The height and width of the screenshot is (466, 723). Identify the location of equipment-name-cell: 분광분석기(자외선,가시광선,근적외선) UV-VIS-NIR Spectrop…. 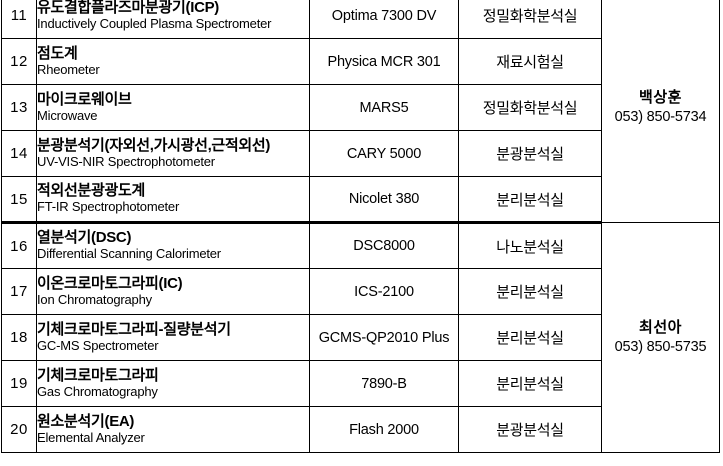
(173, 153).